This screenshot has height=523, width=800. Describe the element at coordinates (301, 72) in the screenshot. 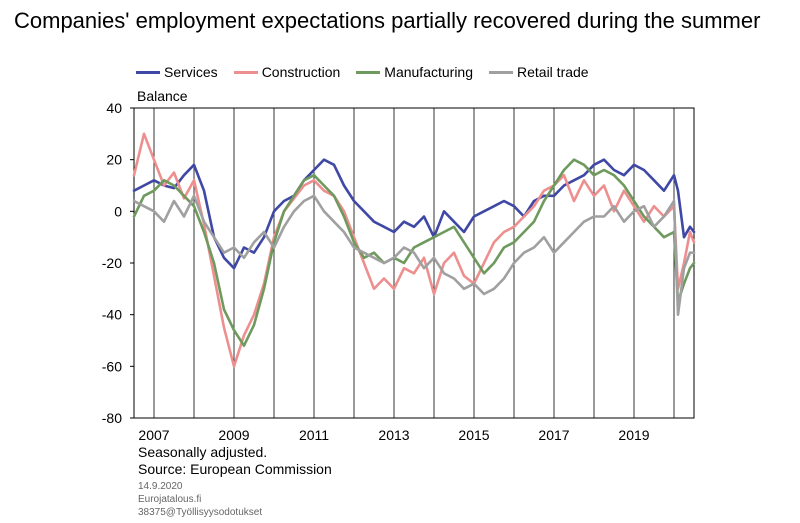

I see `legend-label-construction: Construction` at that location.